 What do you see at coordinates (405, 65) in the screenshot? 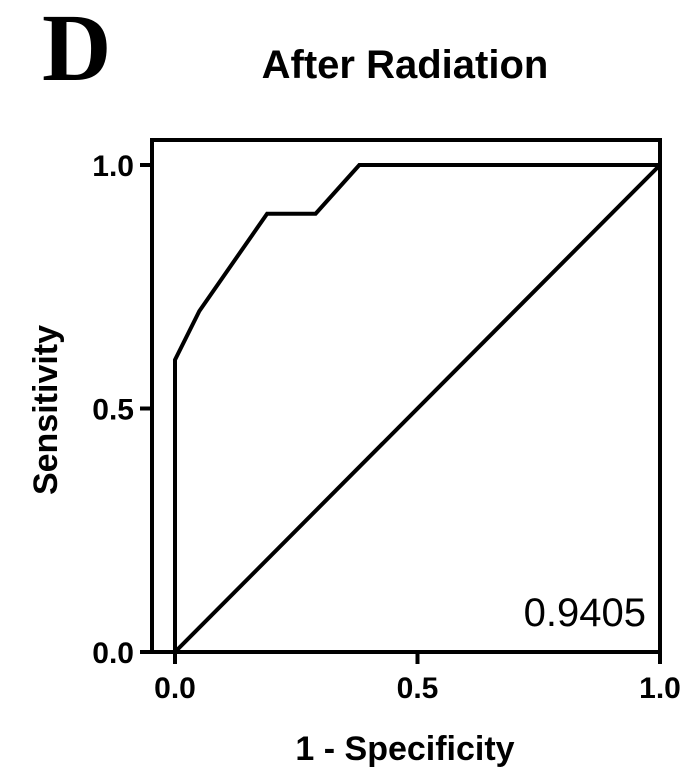
I see `chart-title: After Radiation` at bounding box center [405, 65].